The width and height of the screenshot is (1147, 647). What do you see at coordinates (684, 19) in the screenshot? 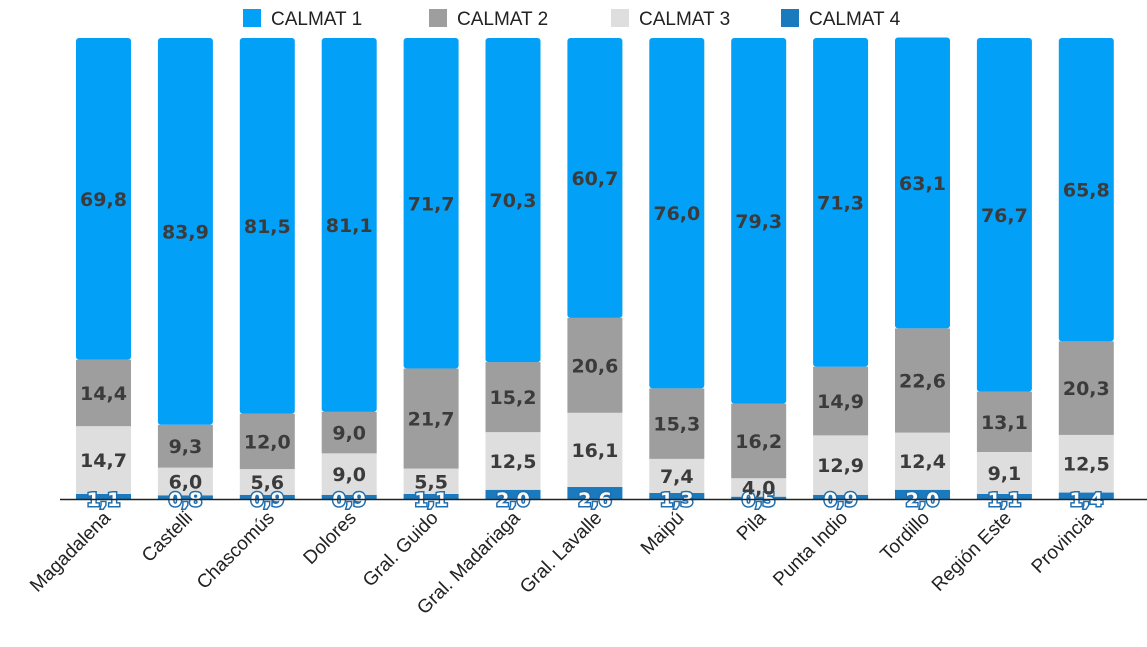
I see `legend-label-3: CALMAT 3` at bounding box center [684, 19].